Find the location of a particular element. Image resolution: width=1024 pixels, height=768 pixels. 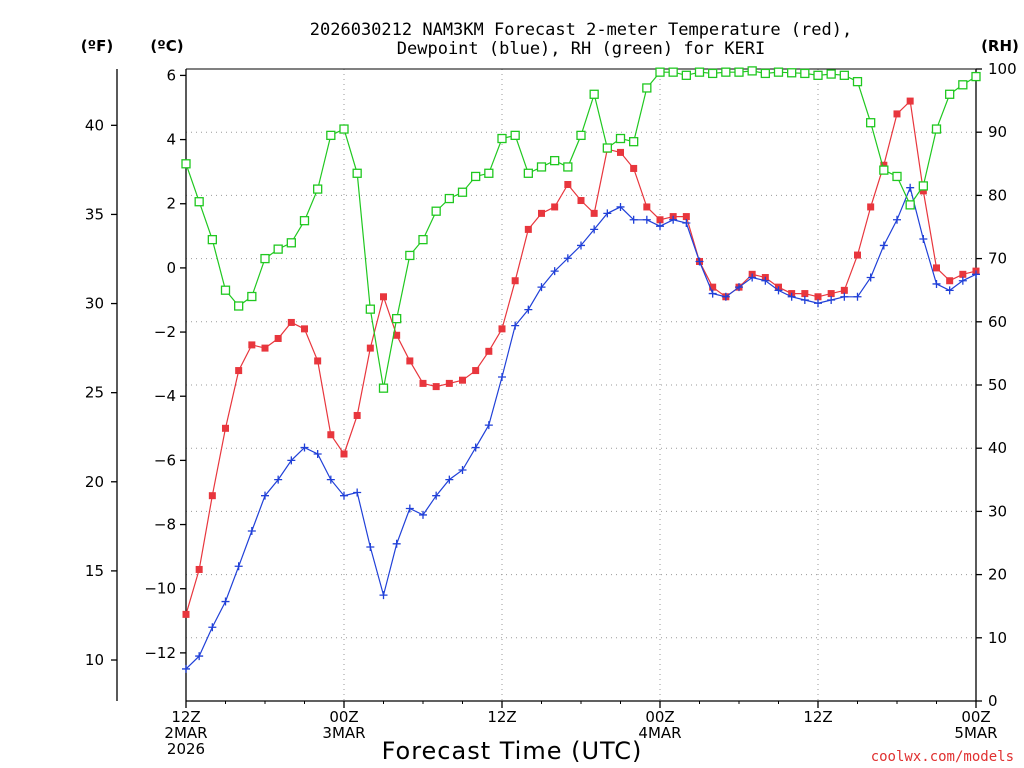

chart-title-line-2: Dewpoint (blue), RH (green) for KERI is located at coordinates (581, 49).